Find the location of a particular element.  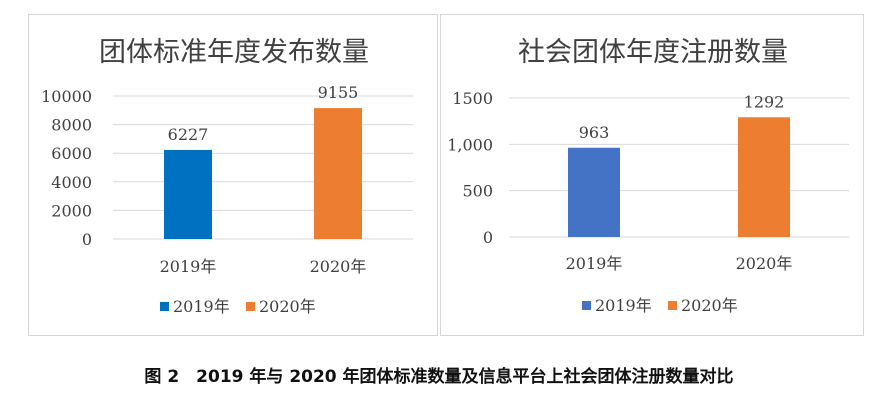

data-label: 1292 is located at coordinates (764, 101).